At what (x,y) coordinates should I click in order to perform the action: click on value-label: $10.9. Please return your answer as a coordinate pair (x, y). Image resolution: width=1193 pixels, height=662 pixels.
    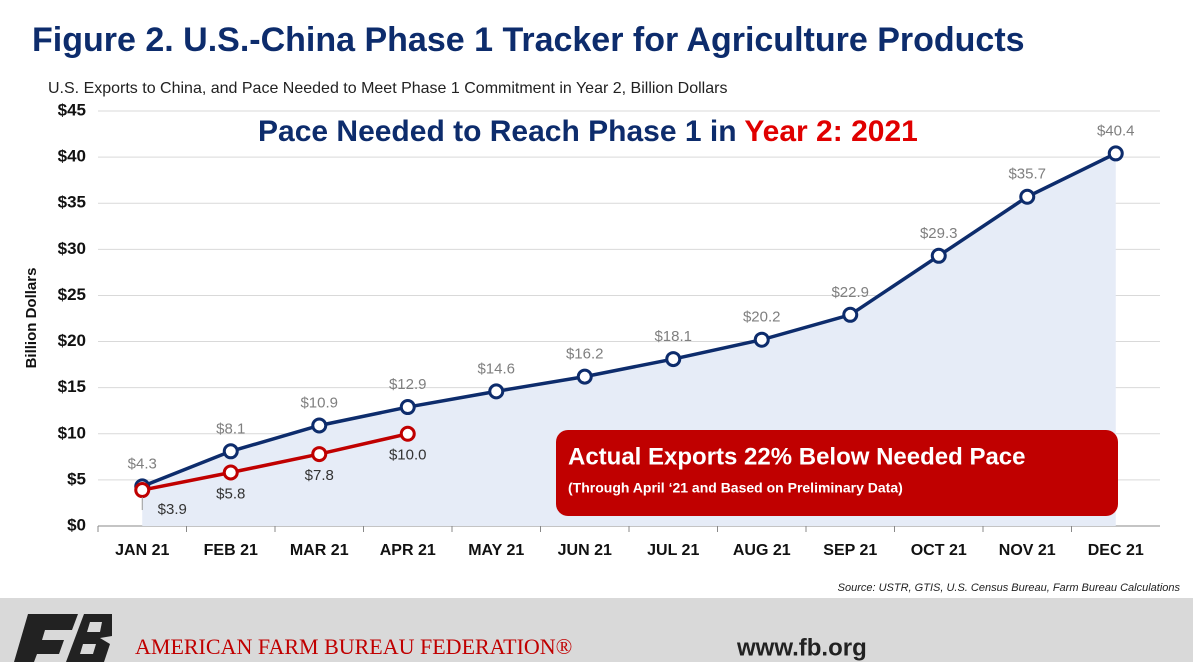
    Looking at the image, I should click on (319, 402).